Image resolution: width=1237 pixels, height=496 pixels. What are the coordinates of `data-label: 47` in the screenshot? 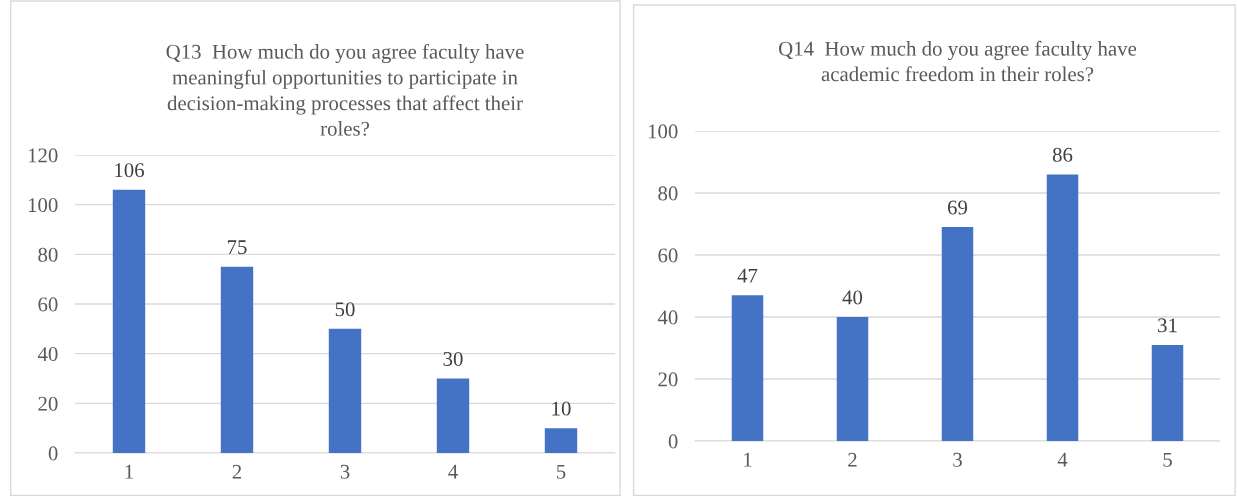 It's located at (747, 275).